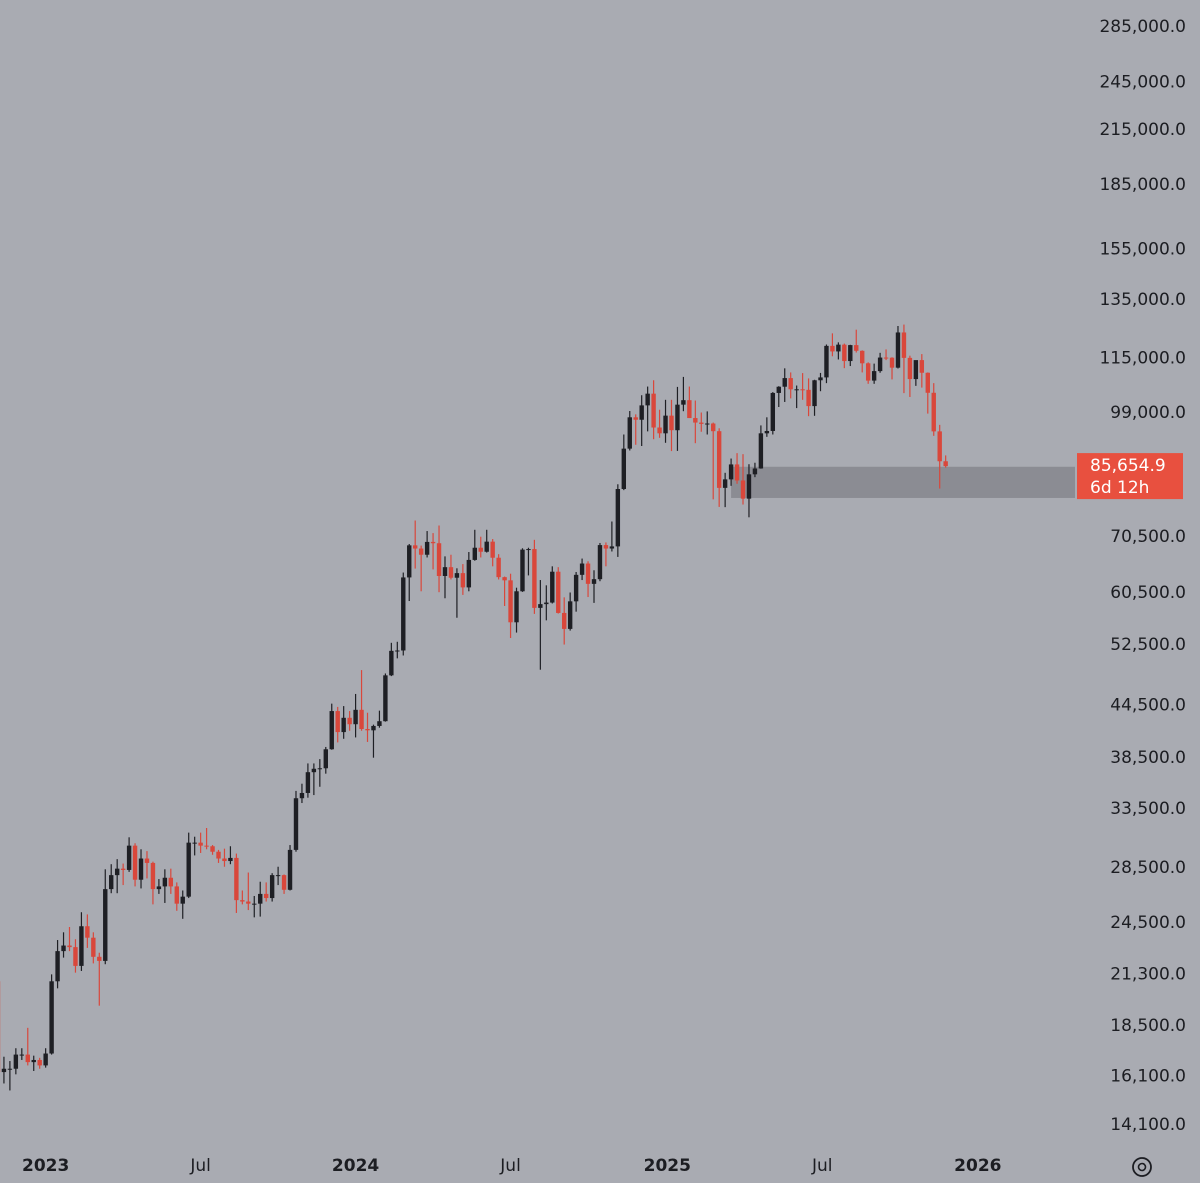 The height and width of the screenshot is (1183, 1200). Describe the element at coordinates (1148, 413) in the screenshot. I see `y-tick-label: 99,000.0` at that location.